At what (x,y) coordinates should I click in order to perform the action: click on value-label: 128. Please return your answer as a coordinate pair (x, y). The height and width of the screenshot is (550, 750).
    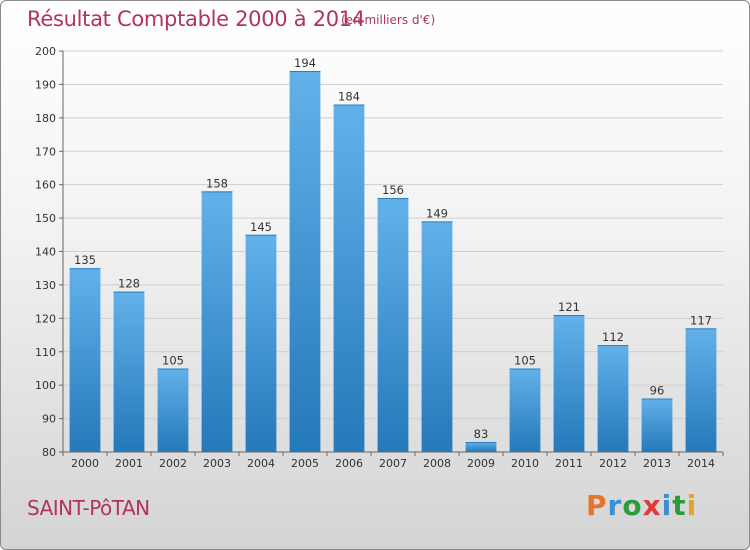
    Looking at the image, I should click on (129, 284).